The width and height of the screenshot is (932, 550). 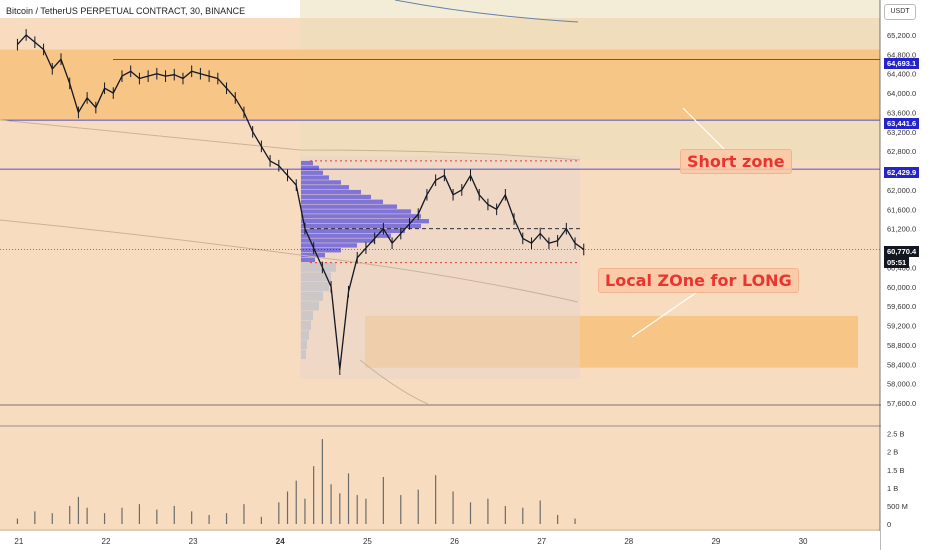 I want to click on volume-tick-label: 500 M, so click(x=897, y=506).